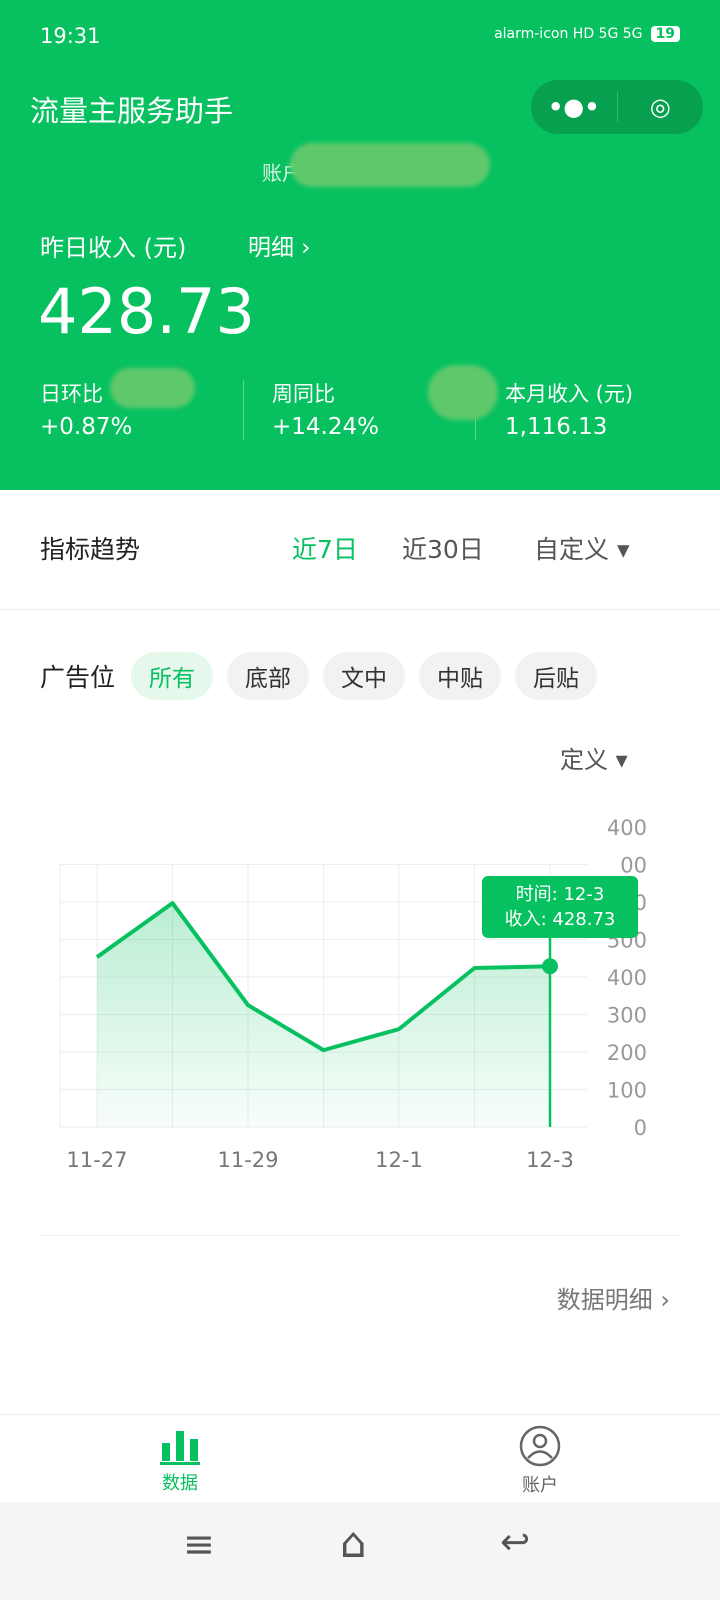 The width and height of the screenshot is (720, 1600). I want to click on y-tick-label: 0, so click(640, 1128).